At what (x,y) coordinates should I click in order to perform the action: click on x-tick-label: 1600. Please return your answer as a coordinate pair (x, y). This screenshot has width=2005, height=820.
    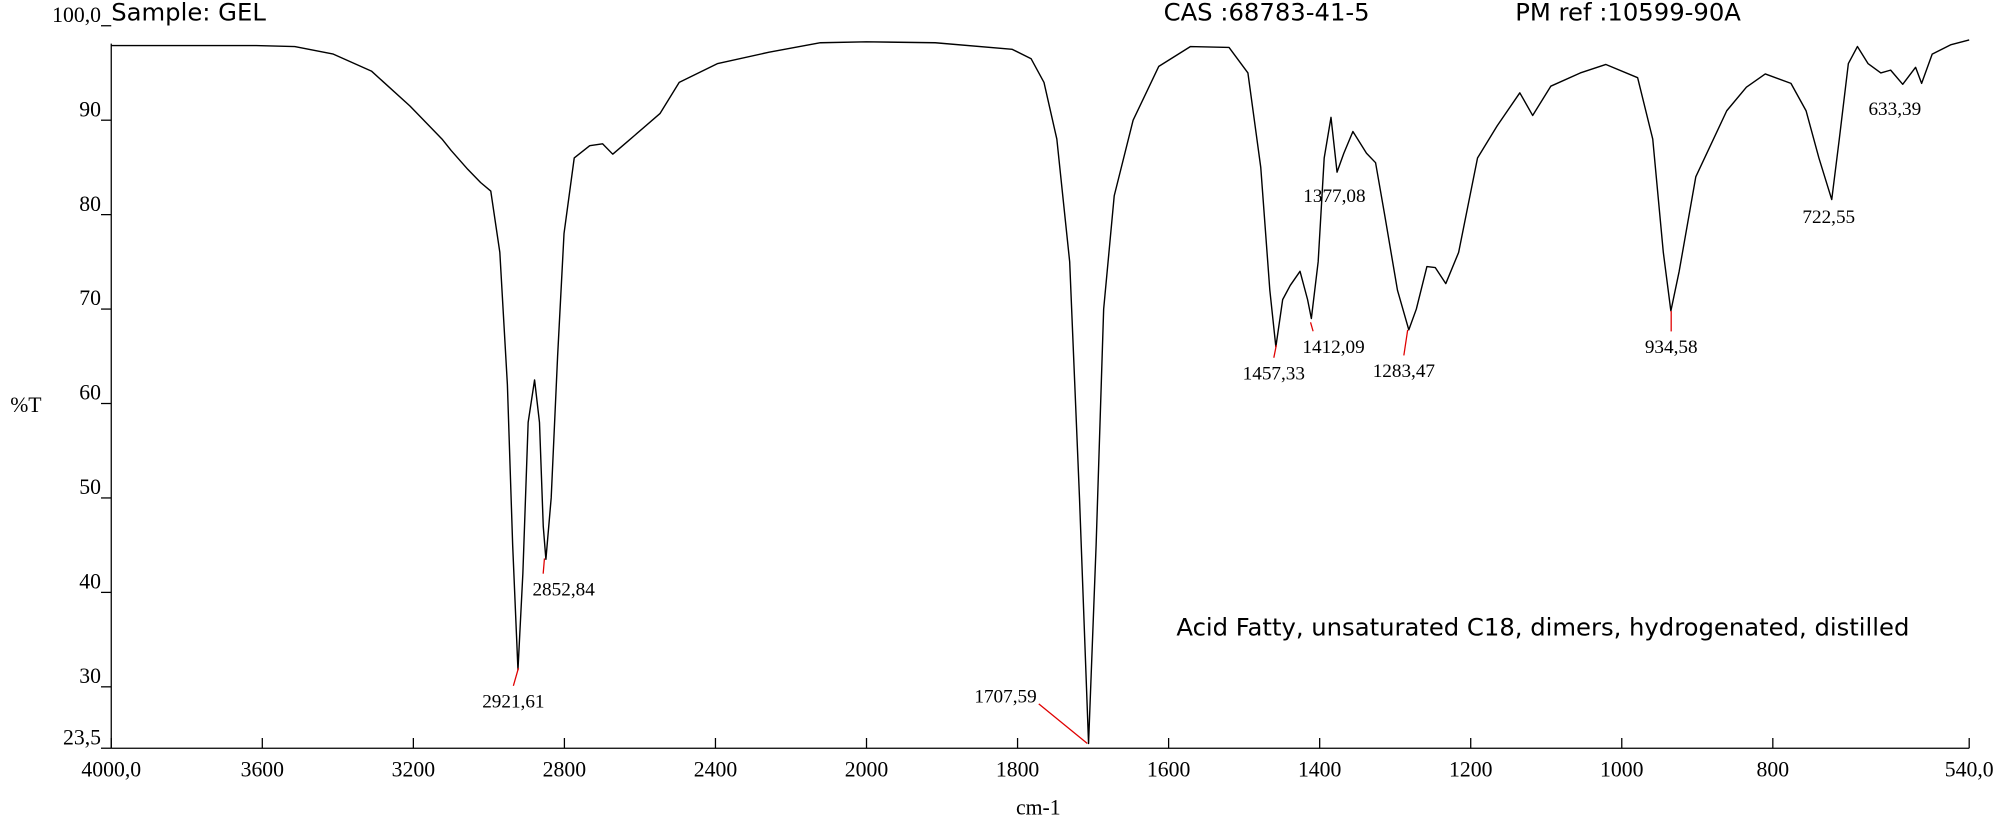
    Looking at the image, I should click on (1169, 769).